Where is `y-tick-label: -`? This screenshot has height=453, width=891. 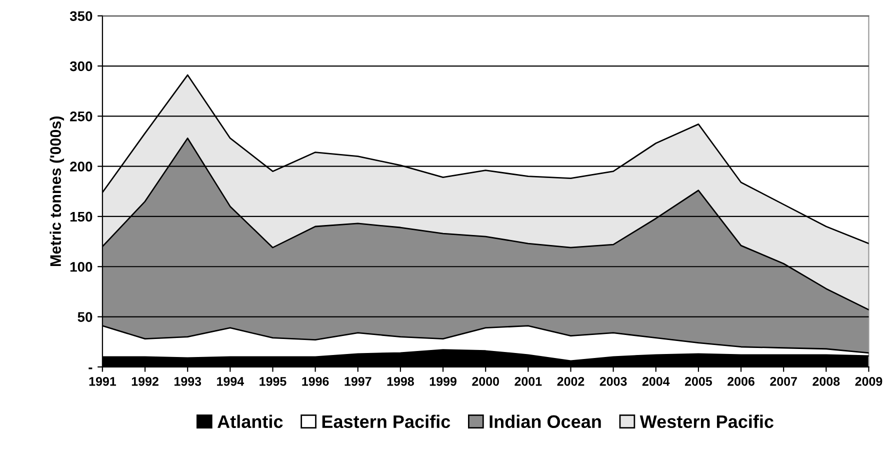 y-tick-label: - is located at coordinates (90, 369).